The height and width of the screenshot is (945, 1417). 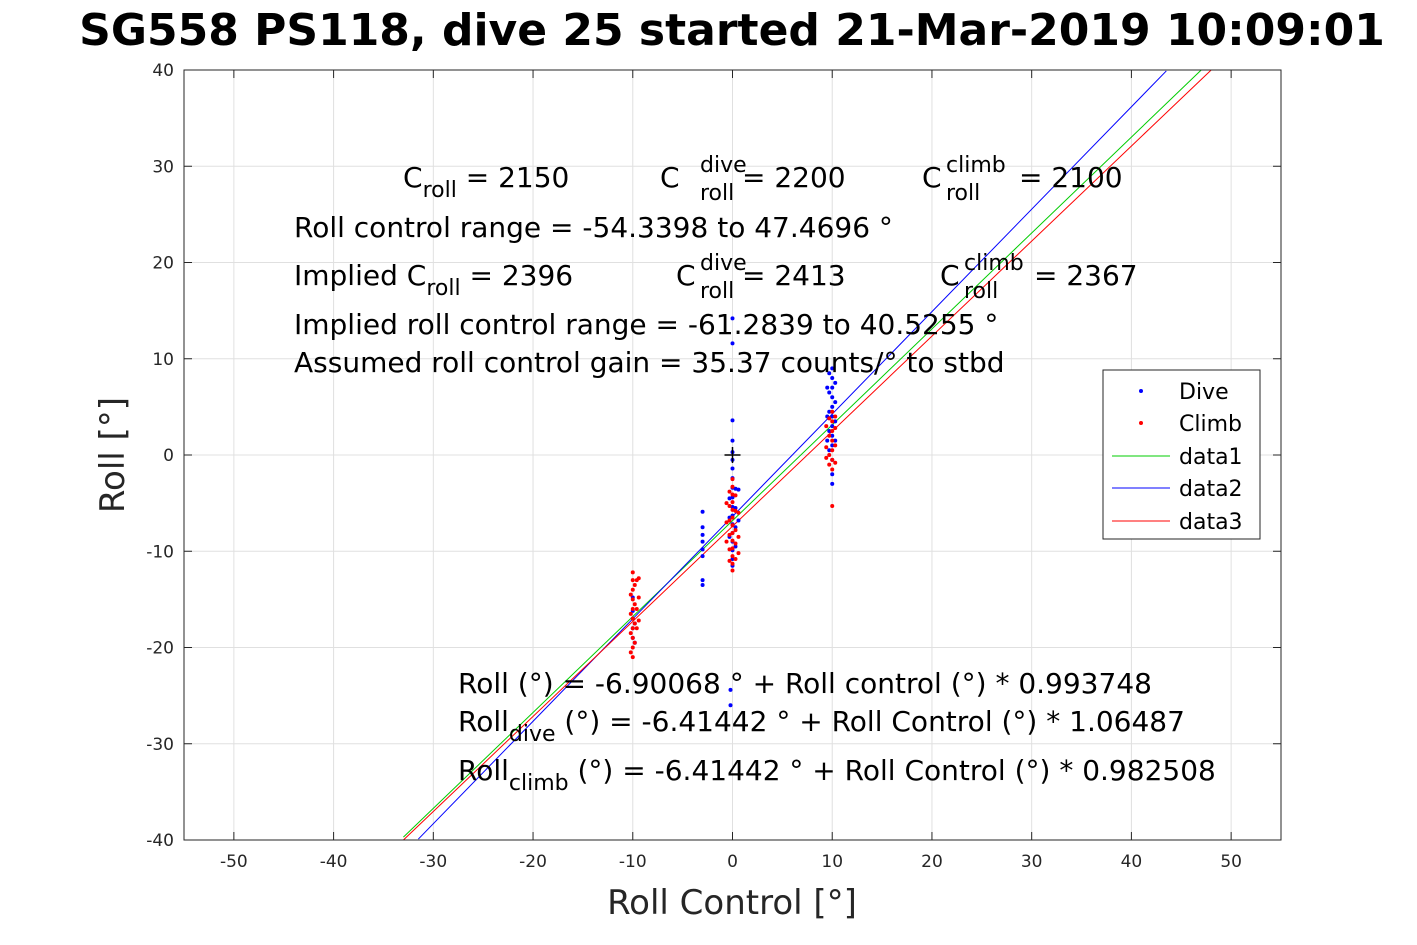 What do you see at coordinates (160, 745) in the screenshot?
I see `y-tick-label: -30` at bounding box center [160, 745].